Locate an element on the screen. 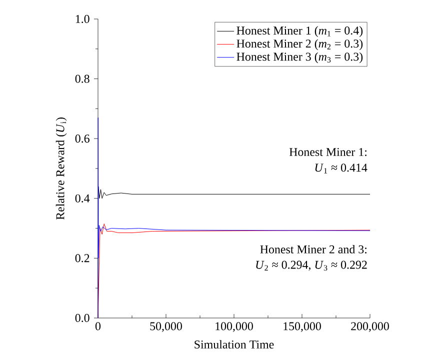  x-tick-label: 200,000 is located at coordinates (370, 327).